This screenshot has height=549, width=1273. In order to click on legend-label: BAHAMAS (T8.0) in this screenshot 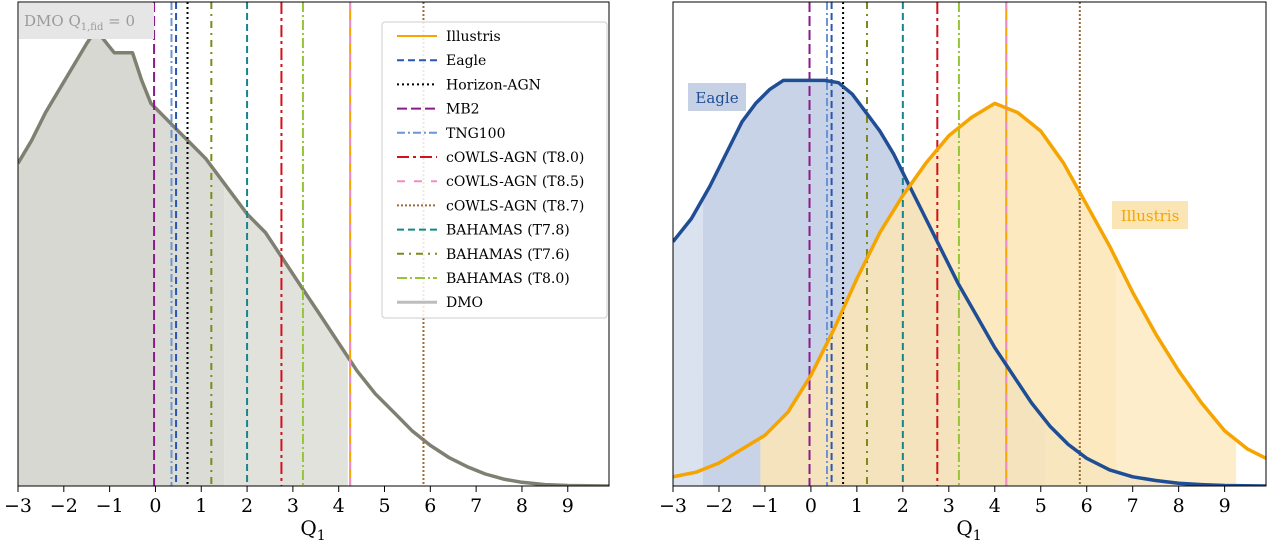, I will do `click(508, 279)`.